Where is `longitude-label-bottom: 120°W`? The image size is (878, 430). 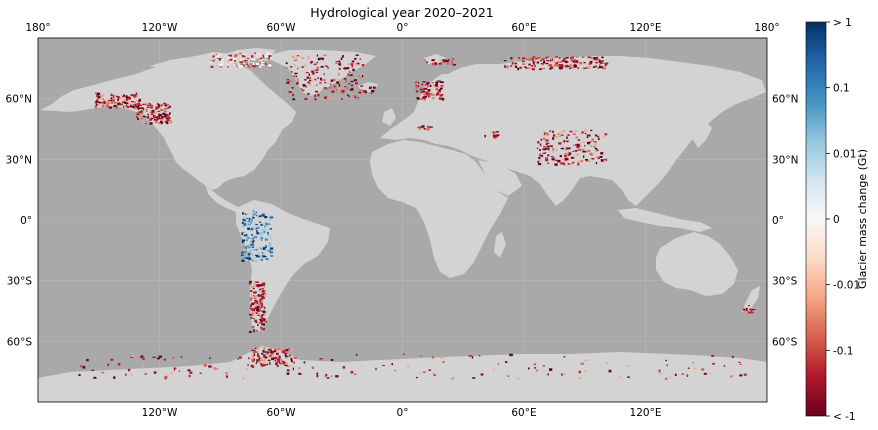
longitude-label-bottom: 120°W is located at coordinates (160, 413).